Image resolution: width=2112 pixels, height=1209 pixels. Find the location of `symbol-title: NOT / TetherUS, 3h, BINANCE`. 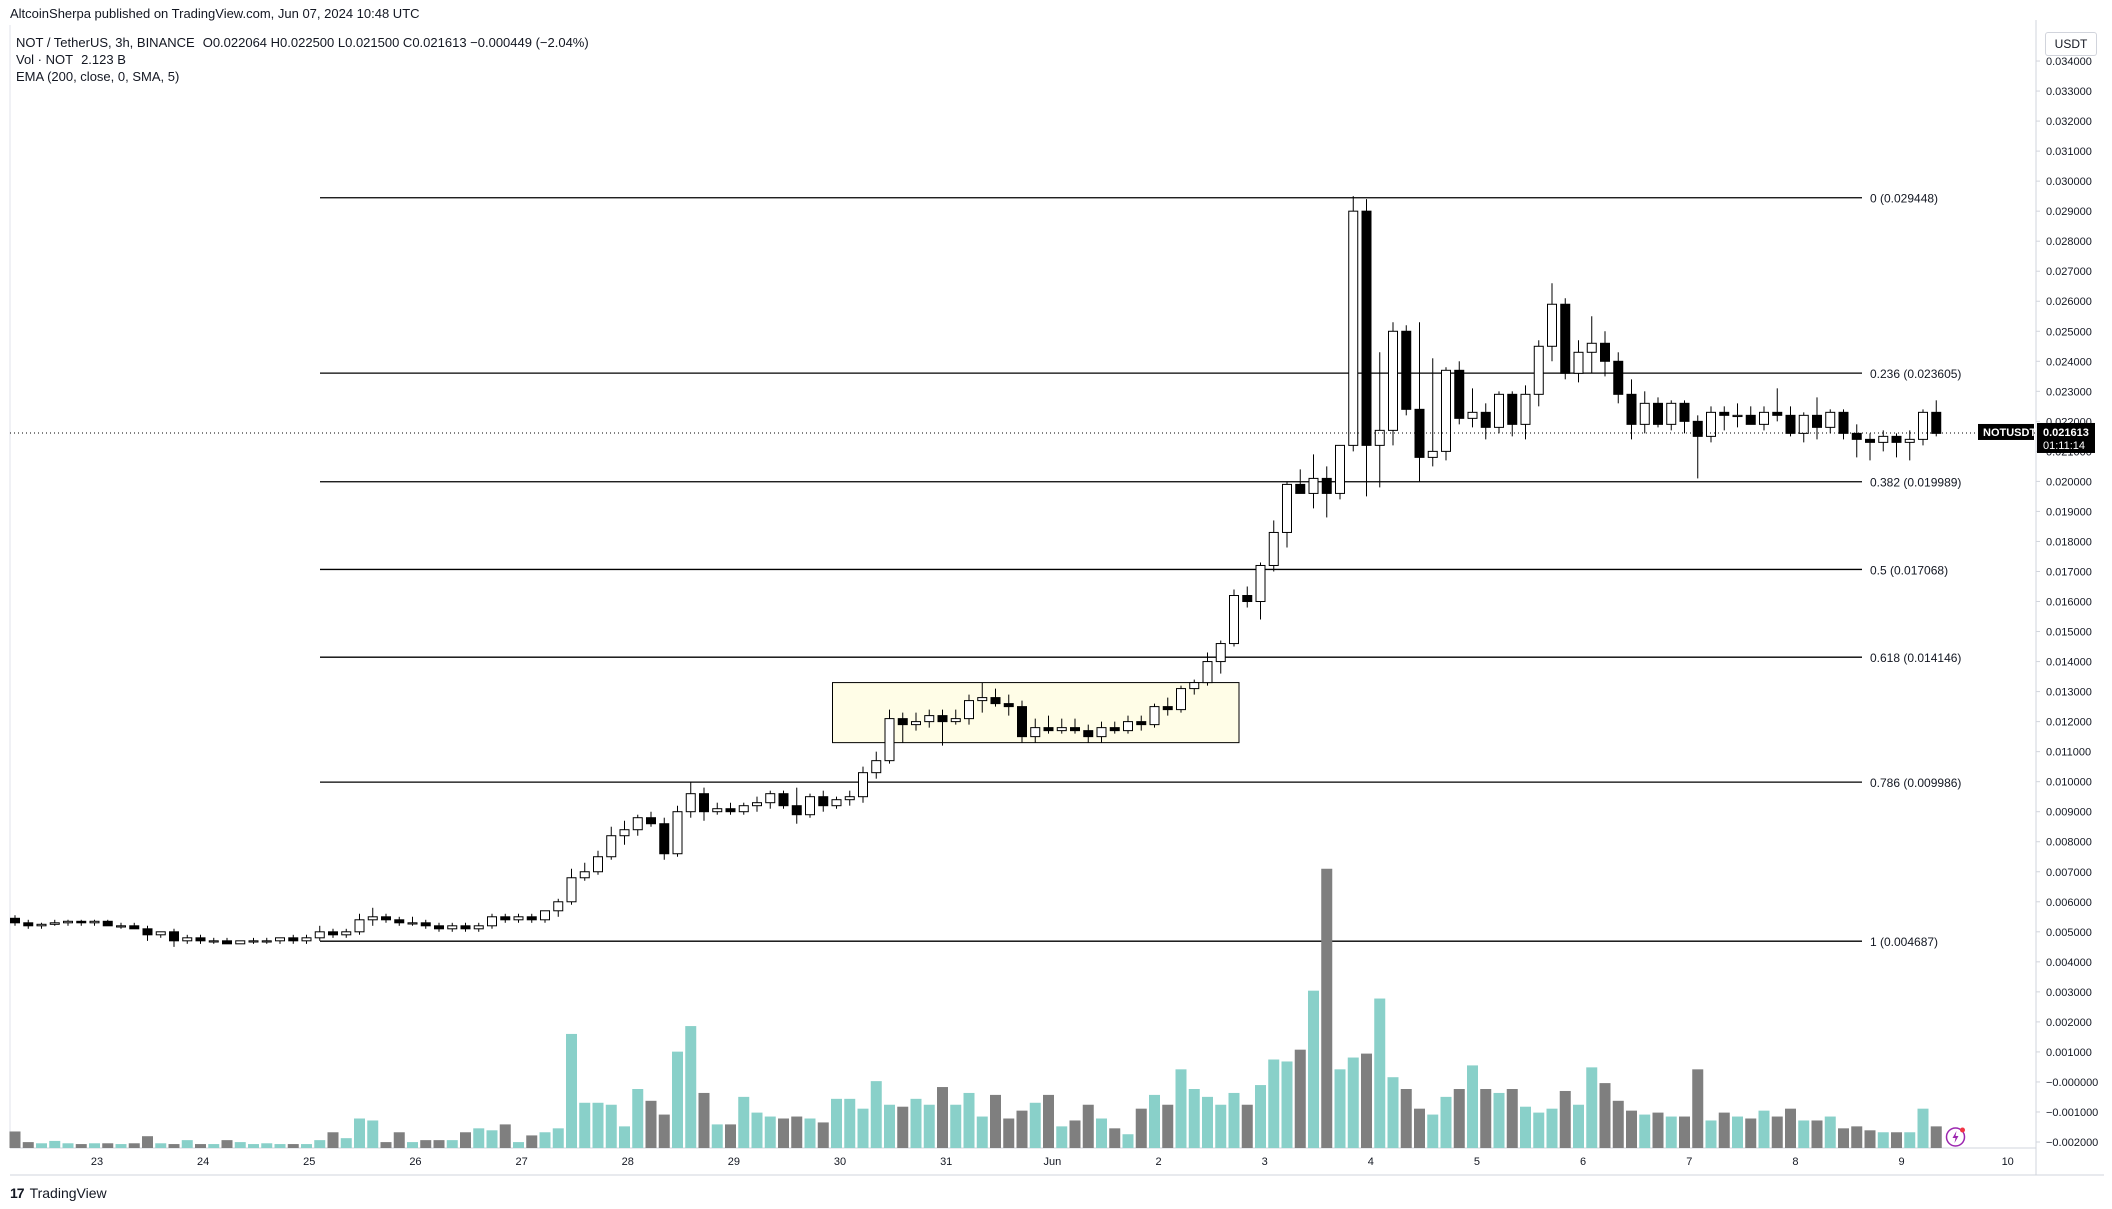

symbol-title: NOT / TetherUS, 3h, BINANCE is located at coordinates (105, 42).